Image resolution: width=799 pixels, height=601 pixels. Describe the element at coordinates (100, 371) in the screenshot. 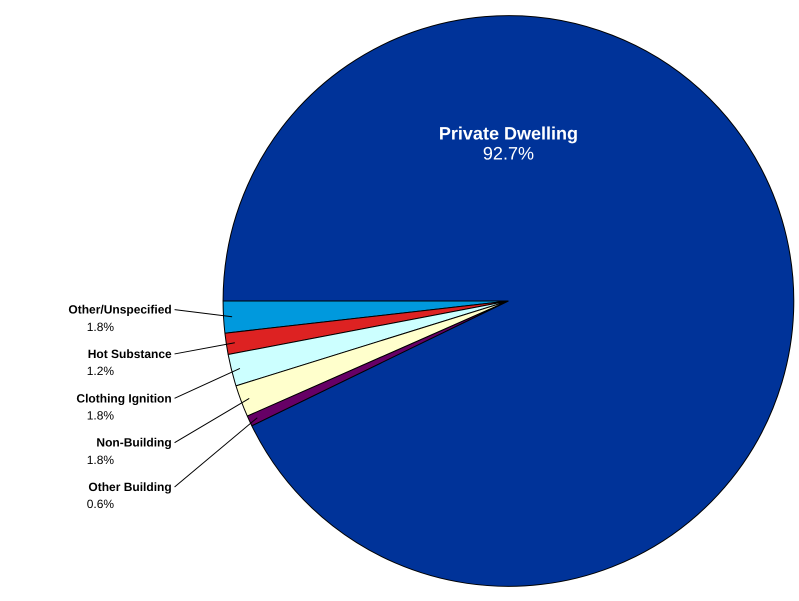

I see `data-label: 1.2%` at that location.